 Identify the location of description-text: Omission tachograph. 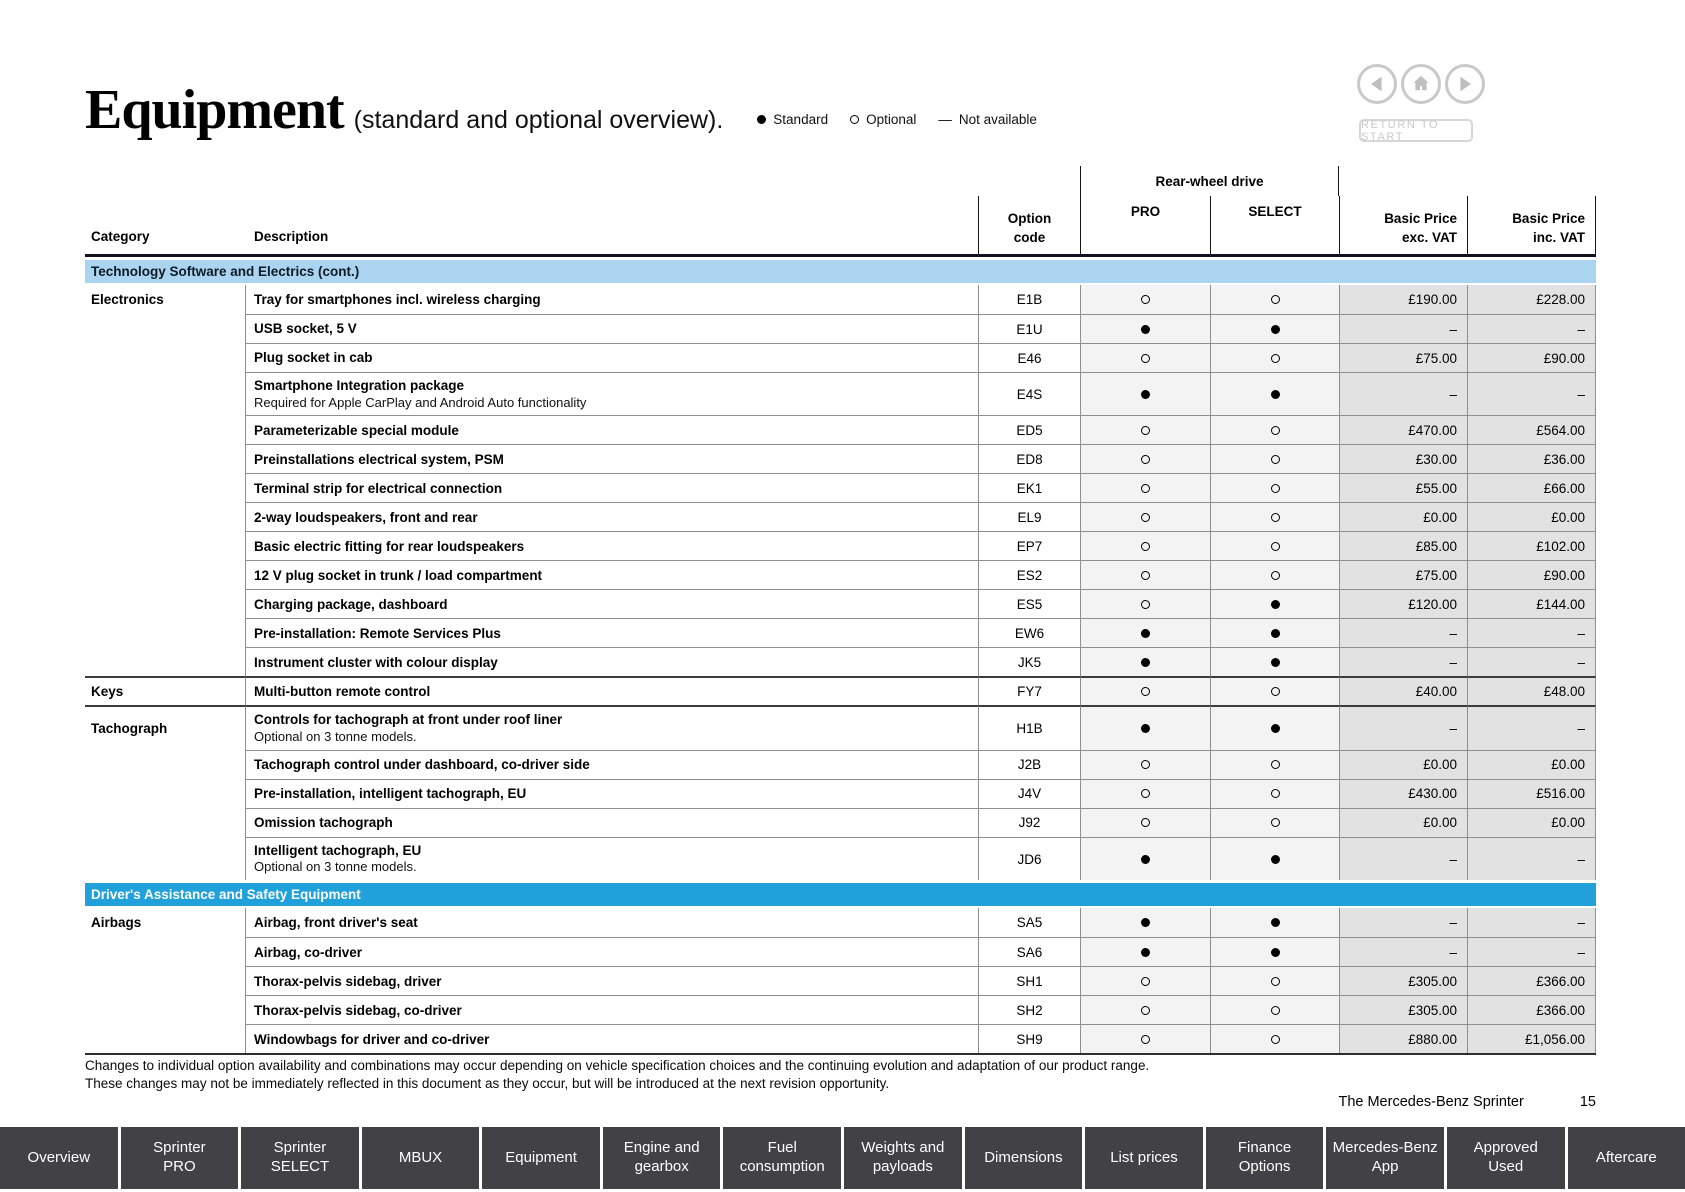
(323, 823).